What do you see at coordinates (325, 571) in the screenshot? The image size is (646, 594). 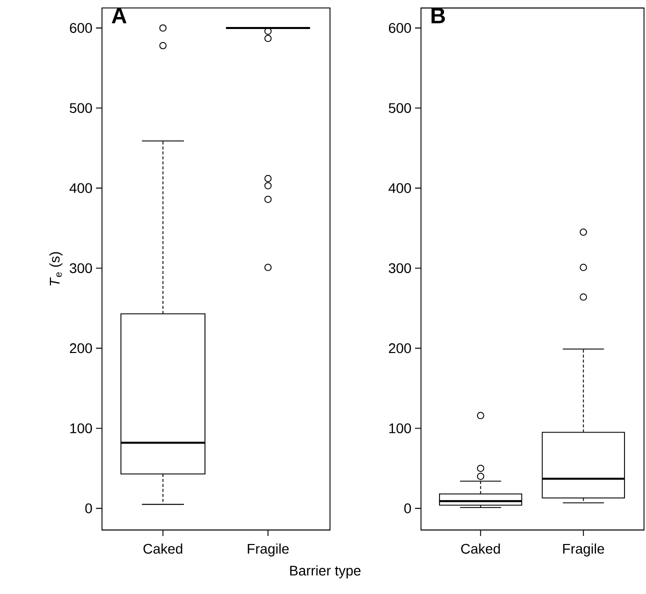 I see `x-axis-title: Barrier type` at bounding box center [325, 571].